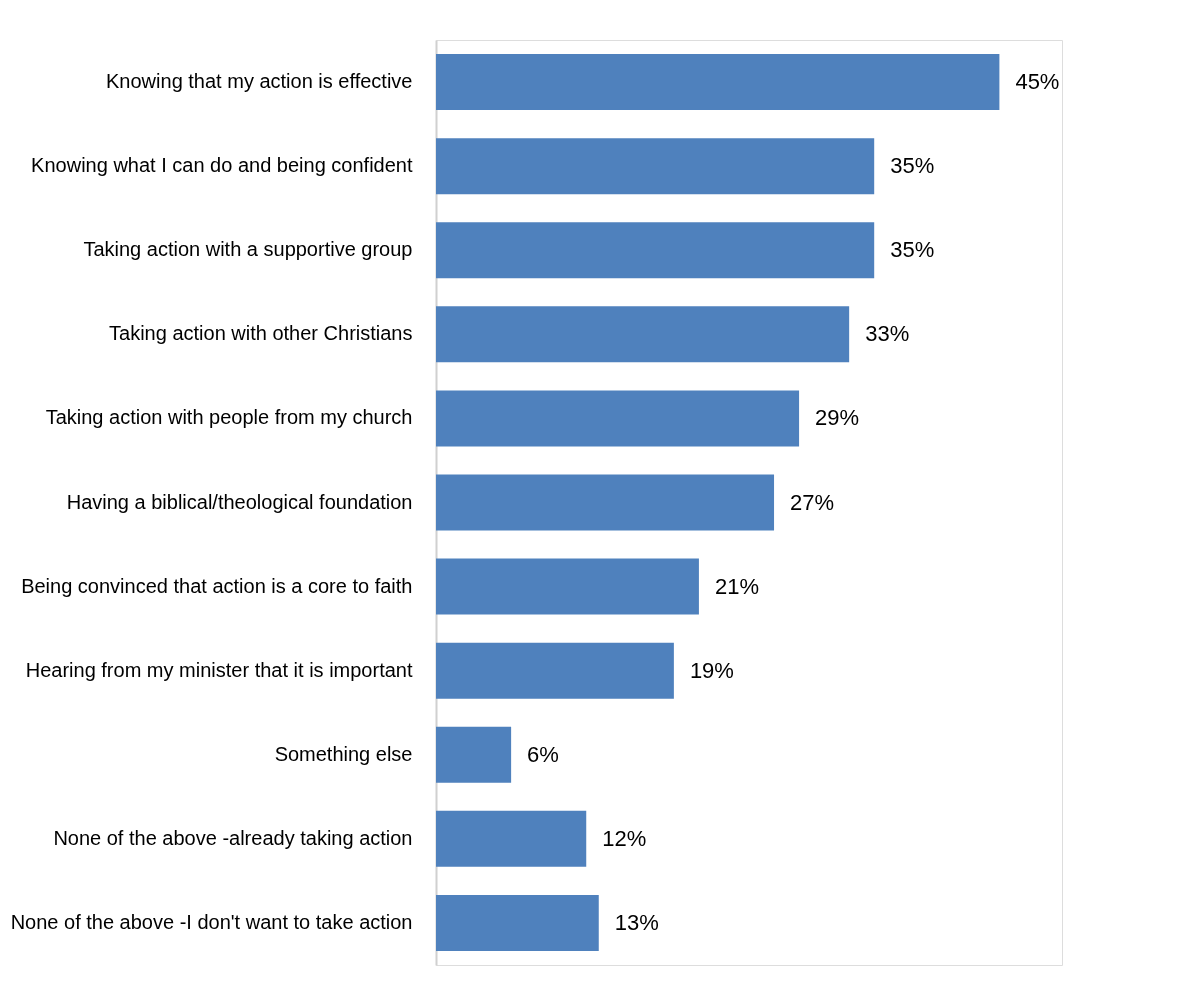 The image size is (1200, 990). Describe the element at coordinates (259, 81) in the screenshot. I see `y-tick-label: Knowing that my action is effective` at that location.